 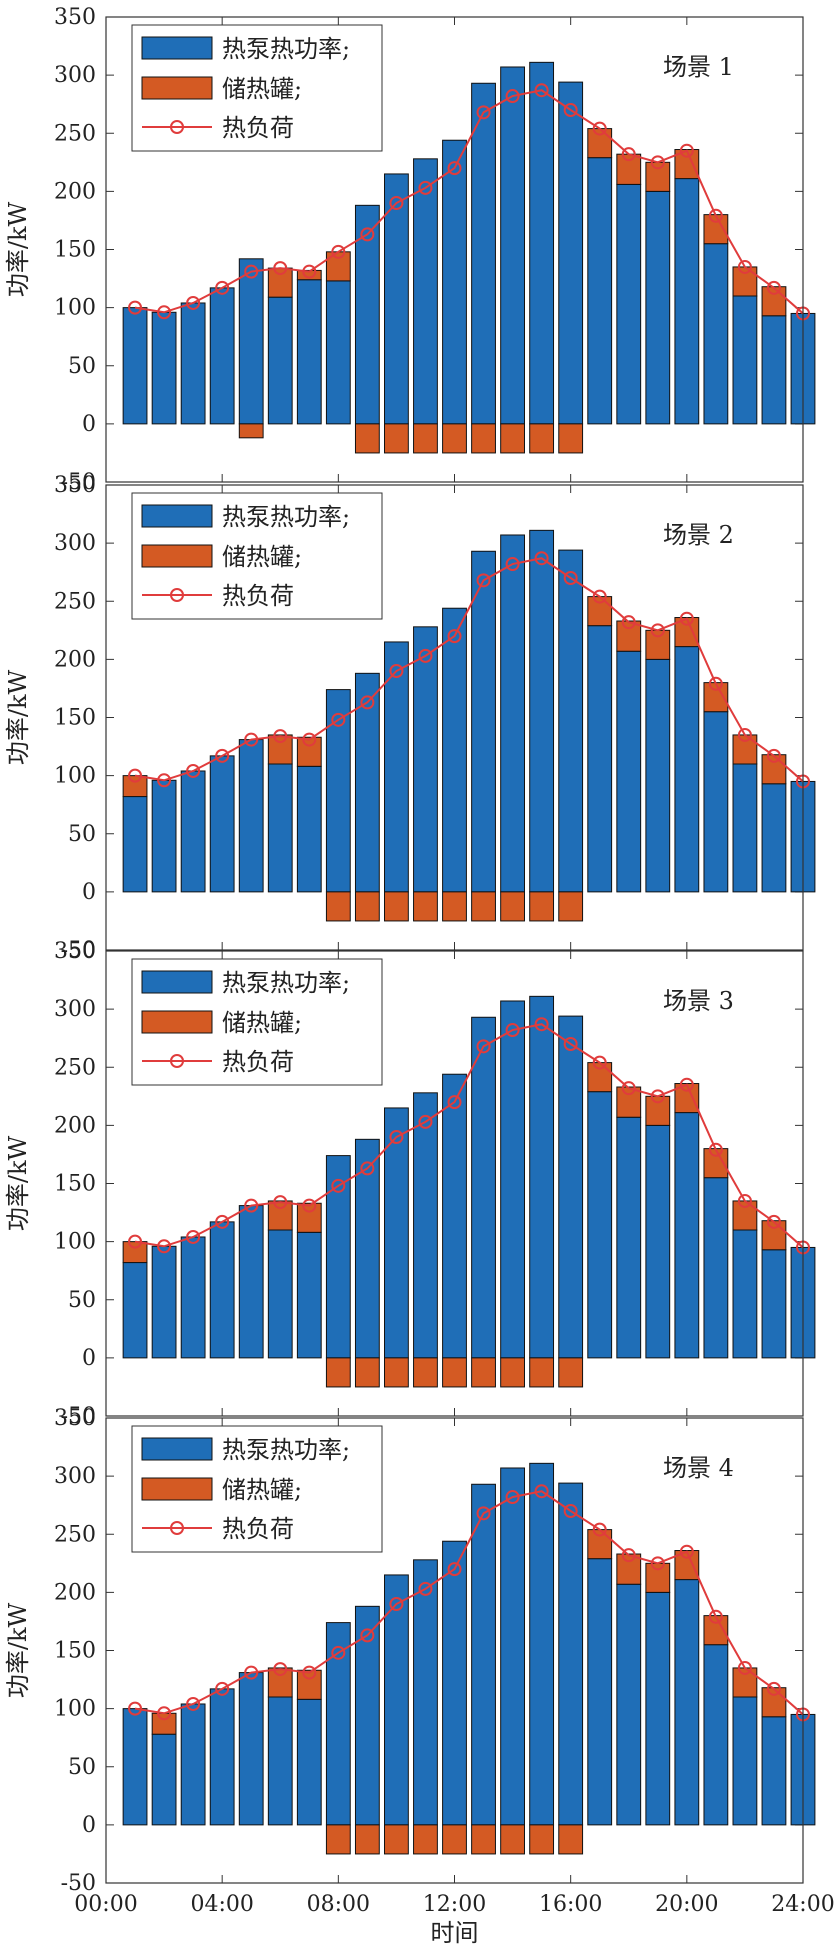 I want to click on y-tick-label: -50, so click(x=78, y=950).